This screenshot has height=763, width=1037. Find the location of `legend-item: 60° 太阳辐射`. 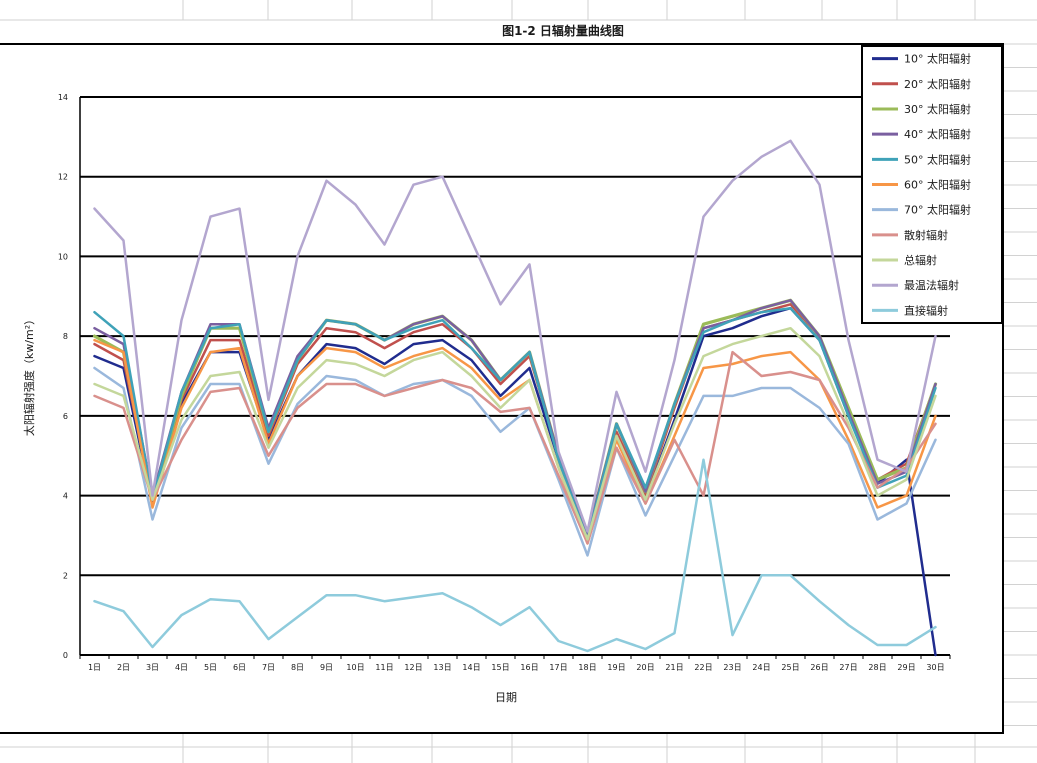

legend-item: 60° 太阳辐射 is located at coordinates (921, 185).